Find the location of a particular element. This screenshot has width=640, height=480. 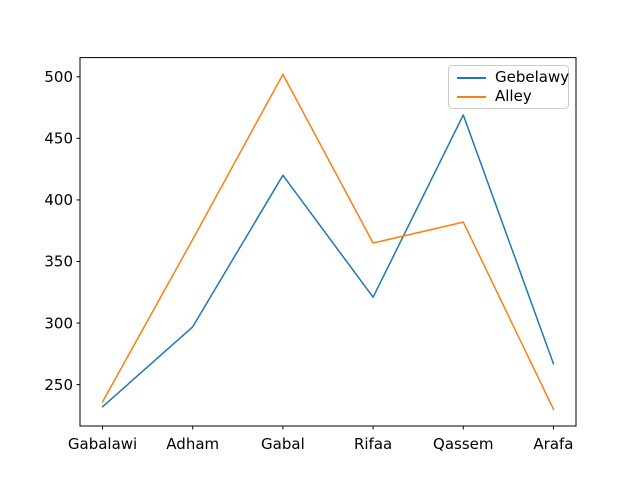

x-tick-label: Adham is located at coordinates (192, 444).